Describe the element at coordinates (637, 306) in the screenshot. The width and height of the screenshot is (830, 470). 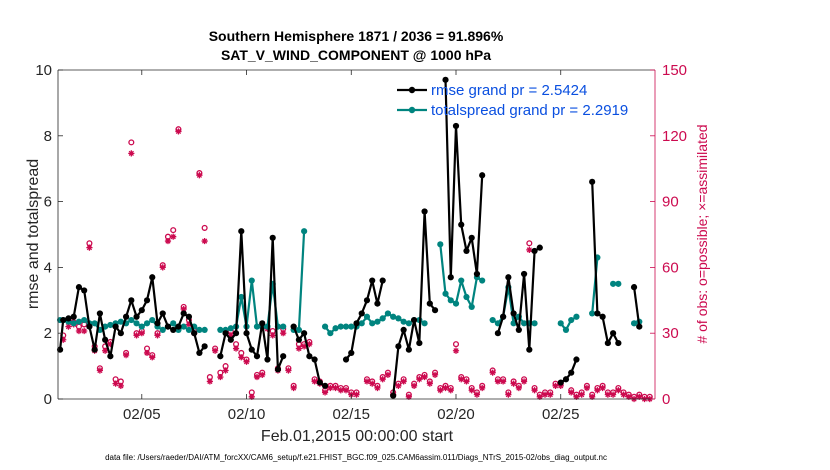
I see `rmse-line` at that location.